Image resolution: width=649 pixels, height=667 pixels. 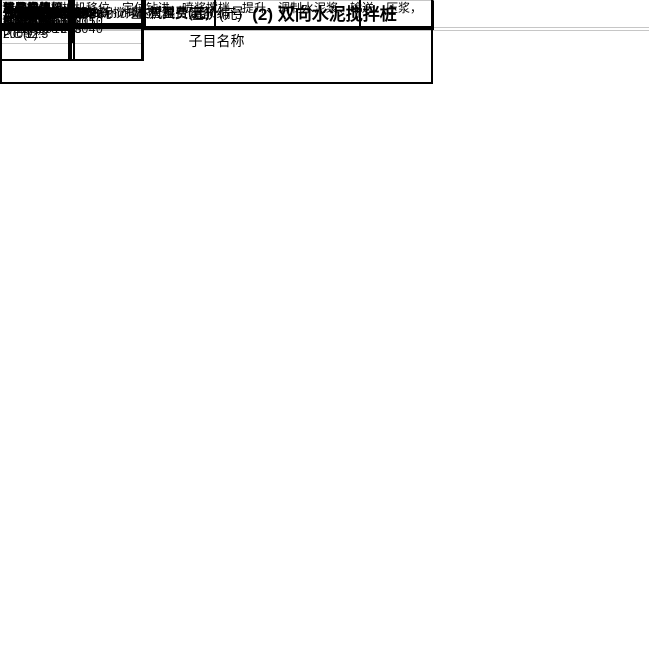 What do you see at coordinates (29, 7) in the screenshot?
I see `measure-unit-label: 计量单位:` at bounding box center [29, 7].